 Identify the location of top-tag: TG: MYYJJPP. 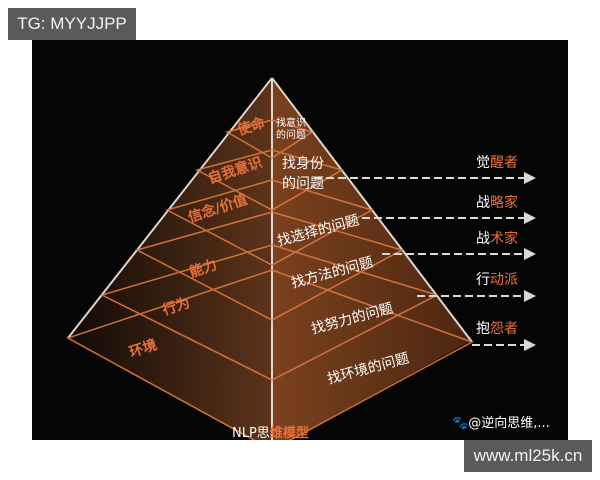
(72, 24).